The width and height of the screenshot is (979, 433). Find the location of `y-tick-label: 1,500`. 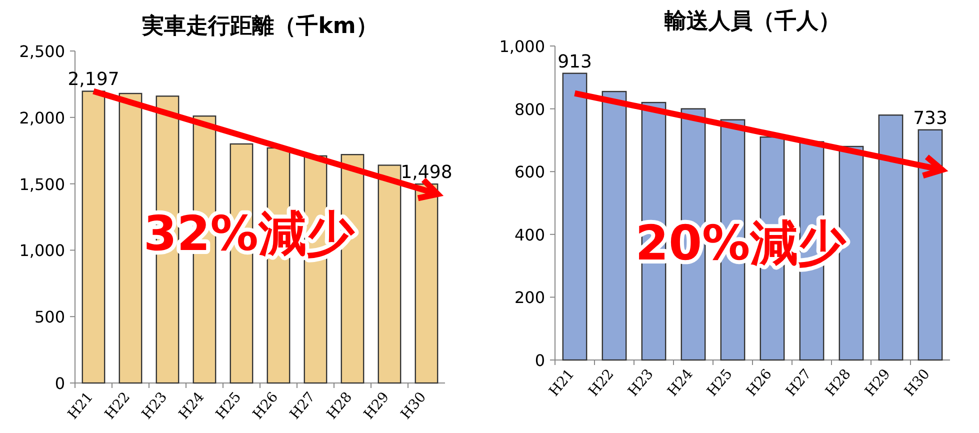

y-tick-label: 1,500 is located at coordinates (42, 184).